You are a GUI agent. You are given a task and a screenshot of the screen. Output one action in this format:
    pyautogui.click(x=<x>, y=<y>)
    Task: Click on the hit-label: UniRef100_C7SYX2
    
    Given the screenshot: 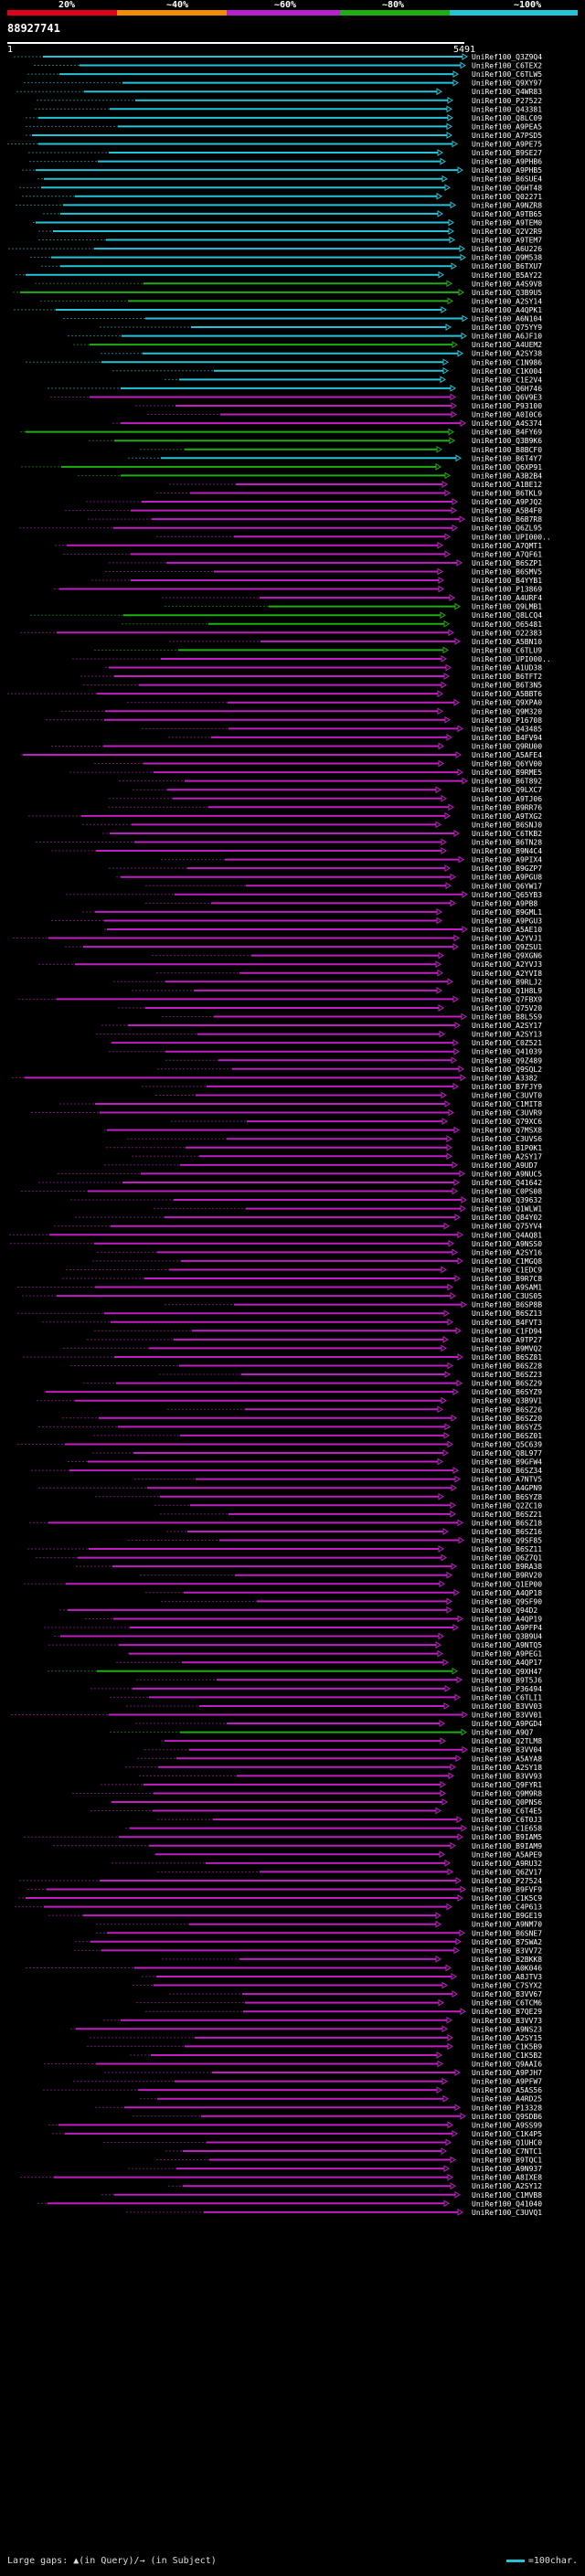 What is the action you would take?
    pyautogui.click(x=507, y=1986)
    